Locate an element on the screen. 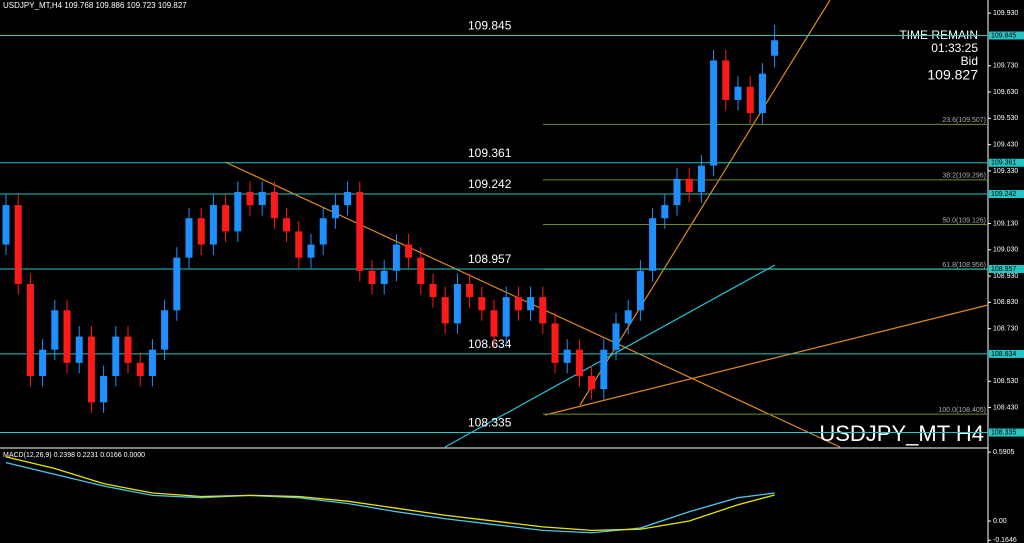 The width and height of the screenshot is (1024, 543). y-tick-label: -0.1646 is located at coordinates (1005, 540).